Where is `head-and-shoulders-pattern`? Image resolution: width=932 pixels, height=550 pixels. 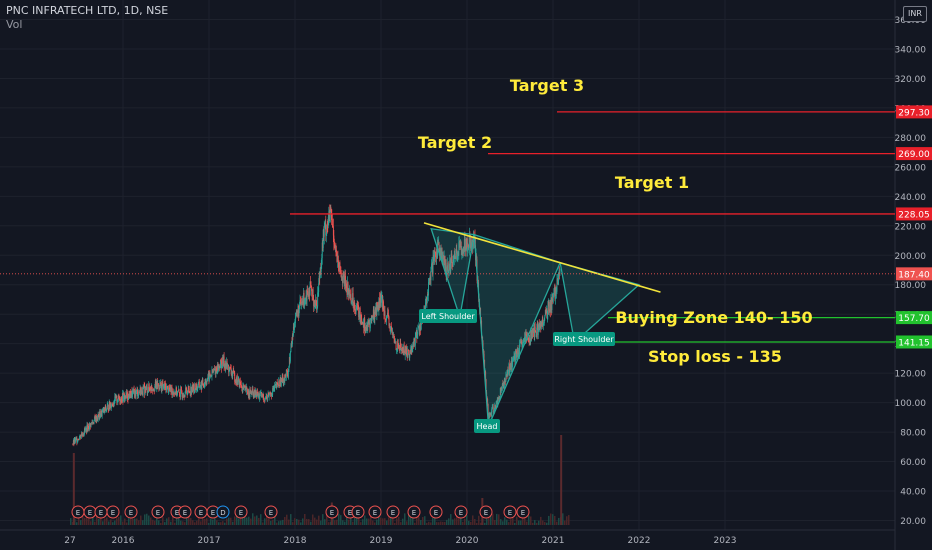
head-and-shoulders-pattern is located at coordinates (535, 327).